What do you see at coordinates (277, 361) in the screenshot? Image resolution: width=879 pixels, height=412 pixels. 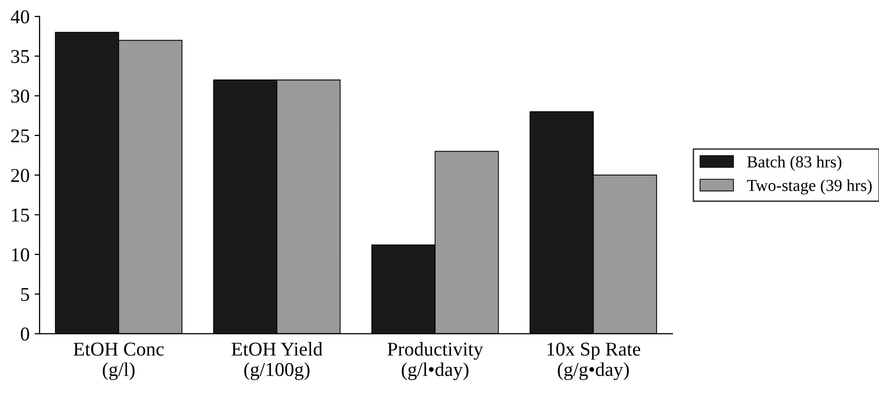 I see `x-tick-label: EtOH Yield (g/100g)` at bounding box center [277, 361].